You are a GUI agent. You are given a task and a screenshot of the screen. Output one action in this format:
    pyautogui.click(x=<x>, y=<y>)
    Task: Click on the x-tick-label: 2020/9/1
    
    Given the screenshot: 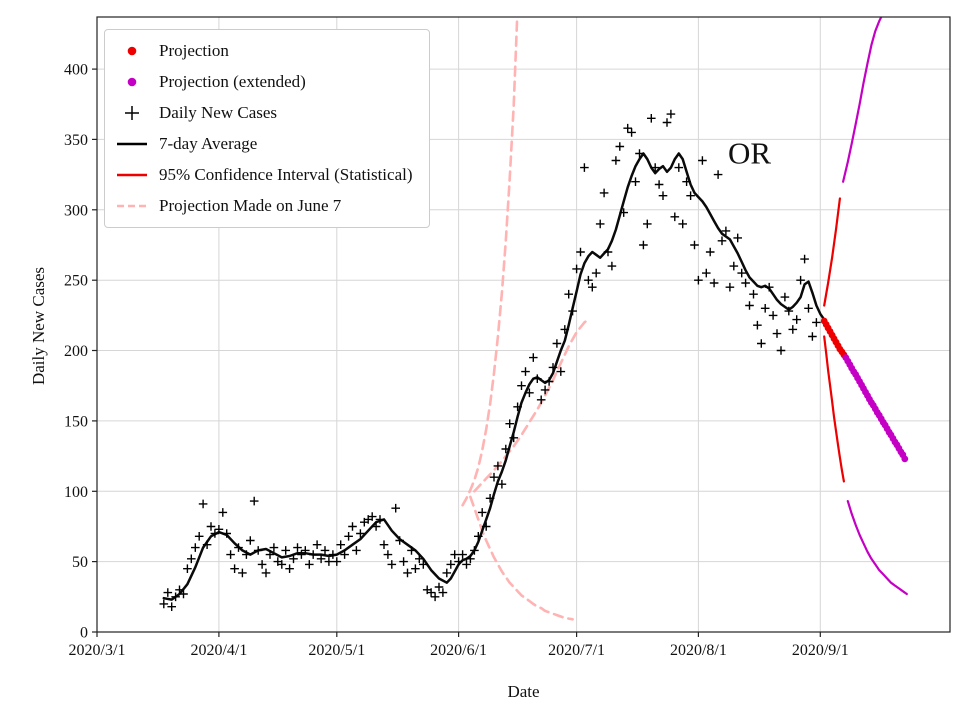 What is the action you would take?
    pyautogui.click(x=820, y=650)
    